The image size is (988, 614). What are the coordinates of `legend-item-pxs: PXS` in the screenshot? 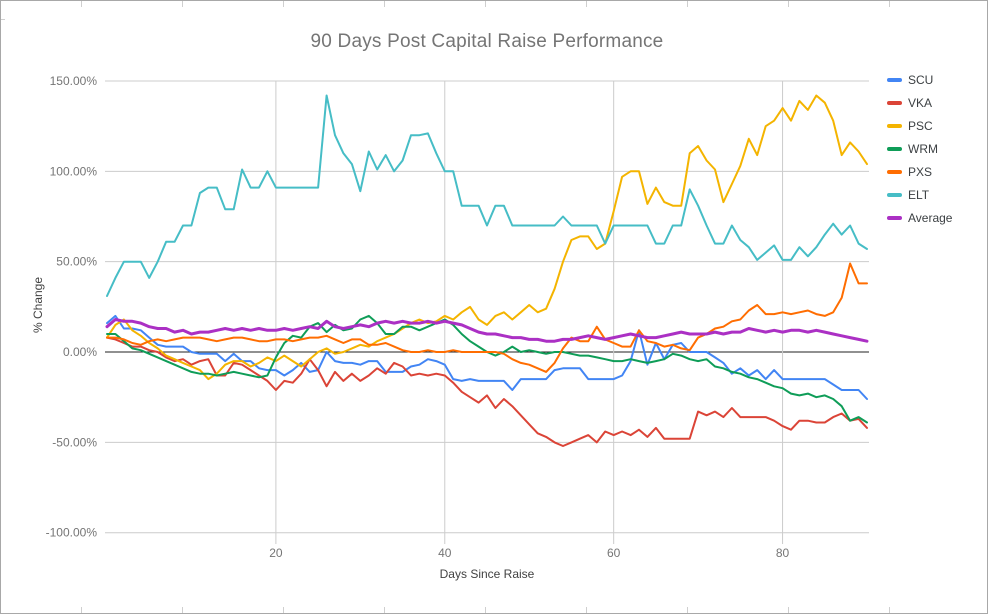 It's located at (919, 171).